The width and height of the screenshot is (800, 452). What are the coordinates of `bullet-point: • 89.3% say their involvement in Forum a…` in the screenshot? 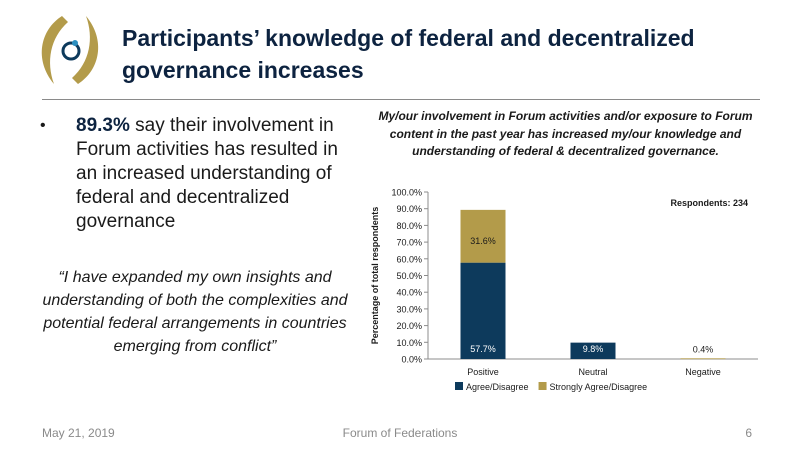 It's located at (195, 174).